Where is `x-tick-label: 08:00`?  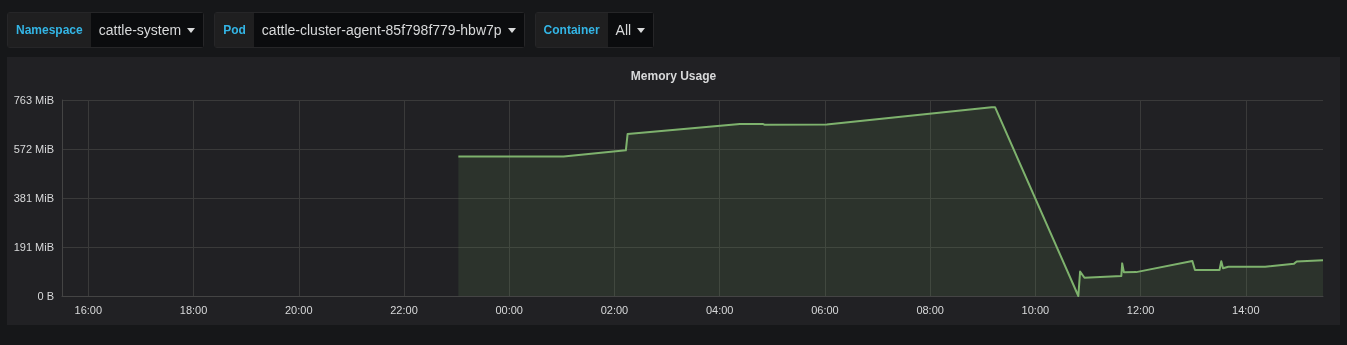 x-tick-label: 08:00 is located at coordinates (930, 309).